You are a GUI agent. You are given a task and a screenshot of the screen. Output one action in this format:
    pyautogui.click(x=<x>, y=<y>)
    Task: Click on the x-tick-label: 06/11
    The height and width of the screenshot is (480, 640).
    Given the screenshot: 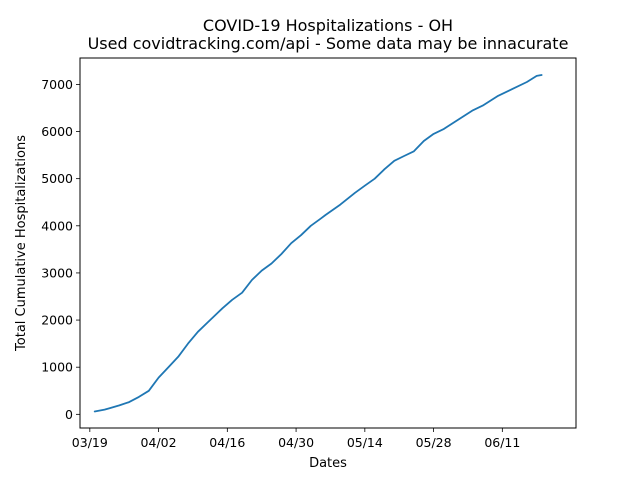 What is the action you would take?
    pyautogui.click(x=502, y=442)
    